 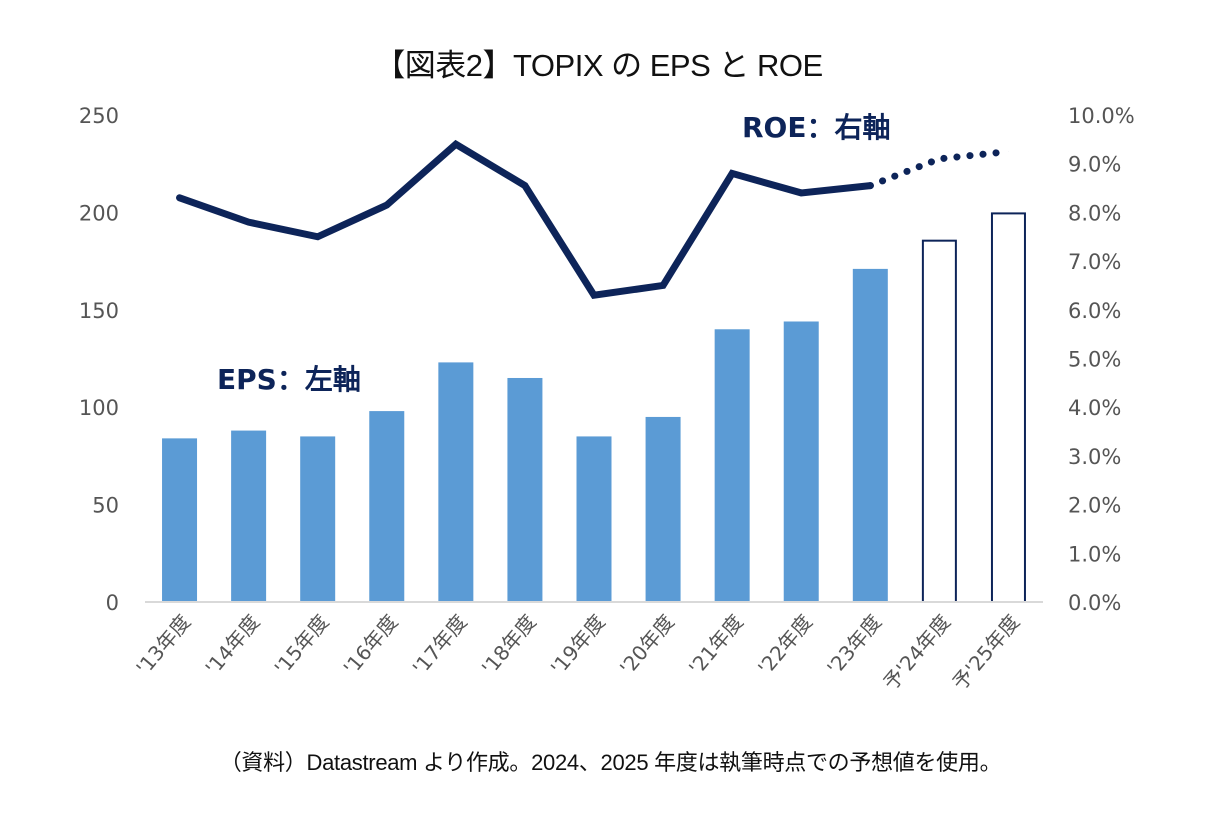 I want to click on right-tick-label: 10.0%, so click(x=1101, y=116).